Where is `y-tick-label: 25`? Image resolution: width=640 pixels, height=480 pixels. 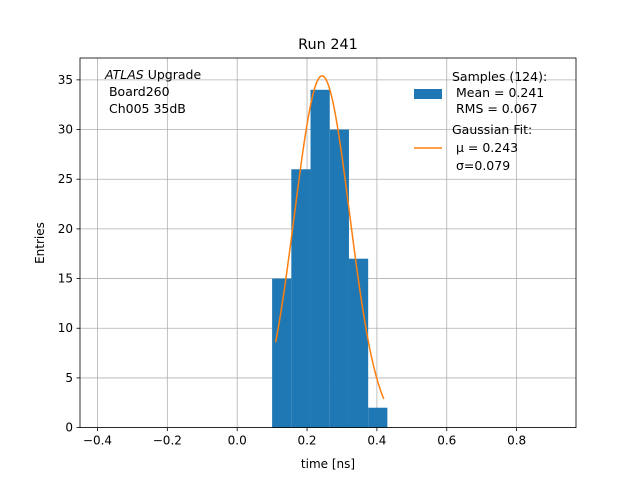 y-tick-label: 25 is located at coordinates (65, 179).